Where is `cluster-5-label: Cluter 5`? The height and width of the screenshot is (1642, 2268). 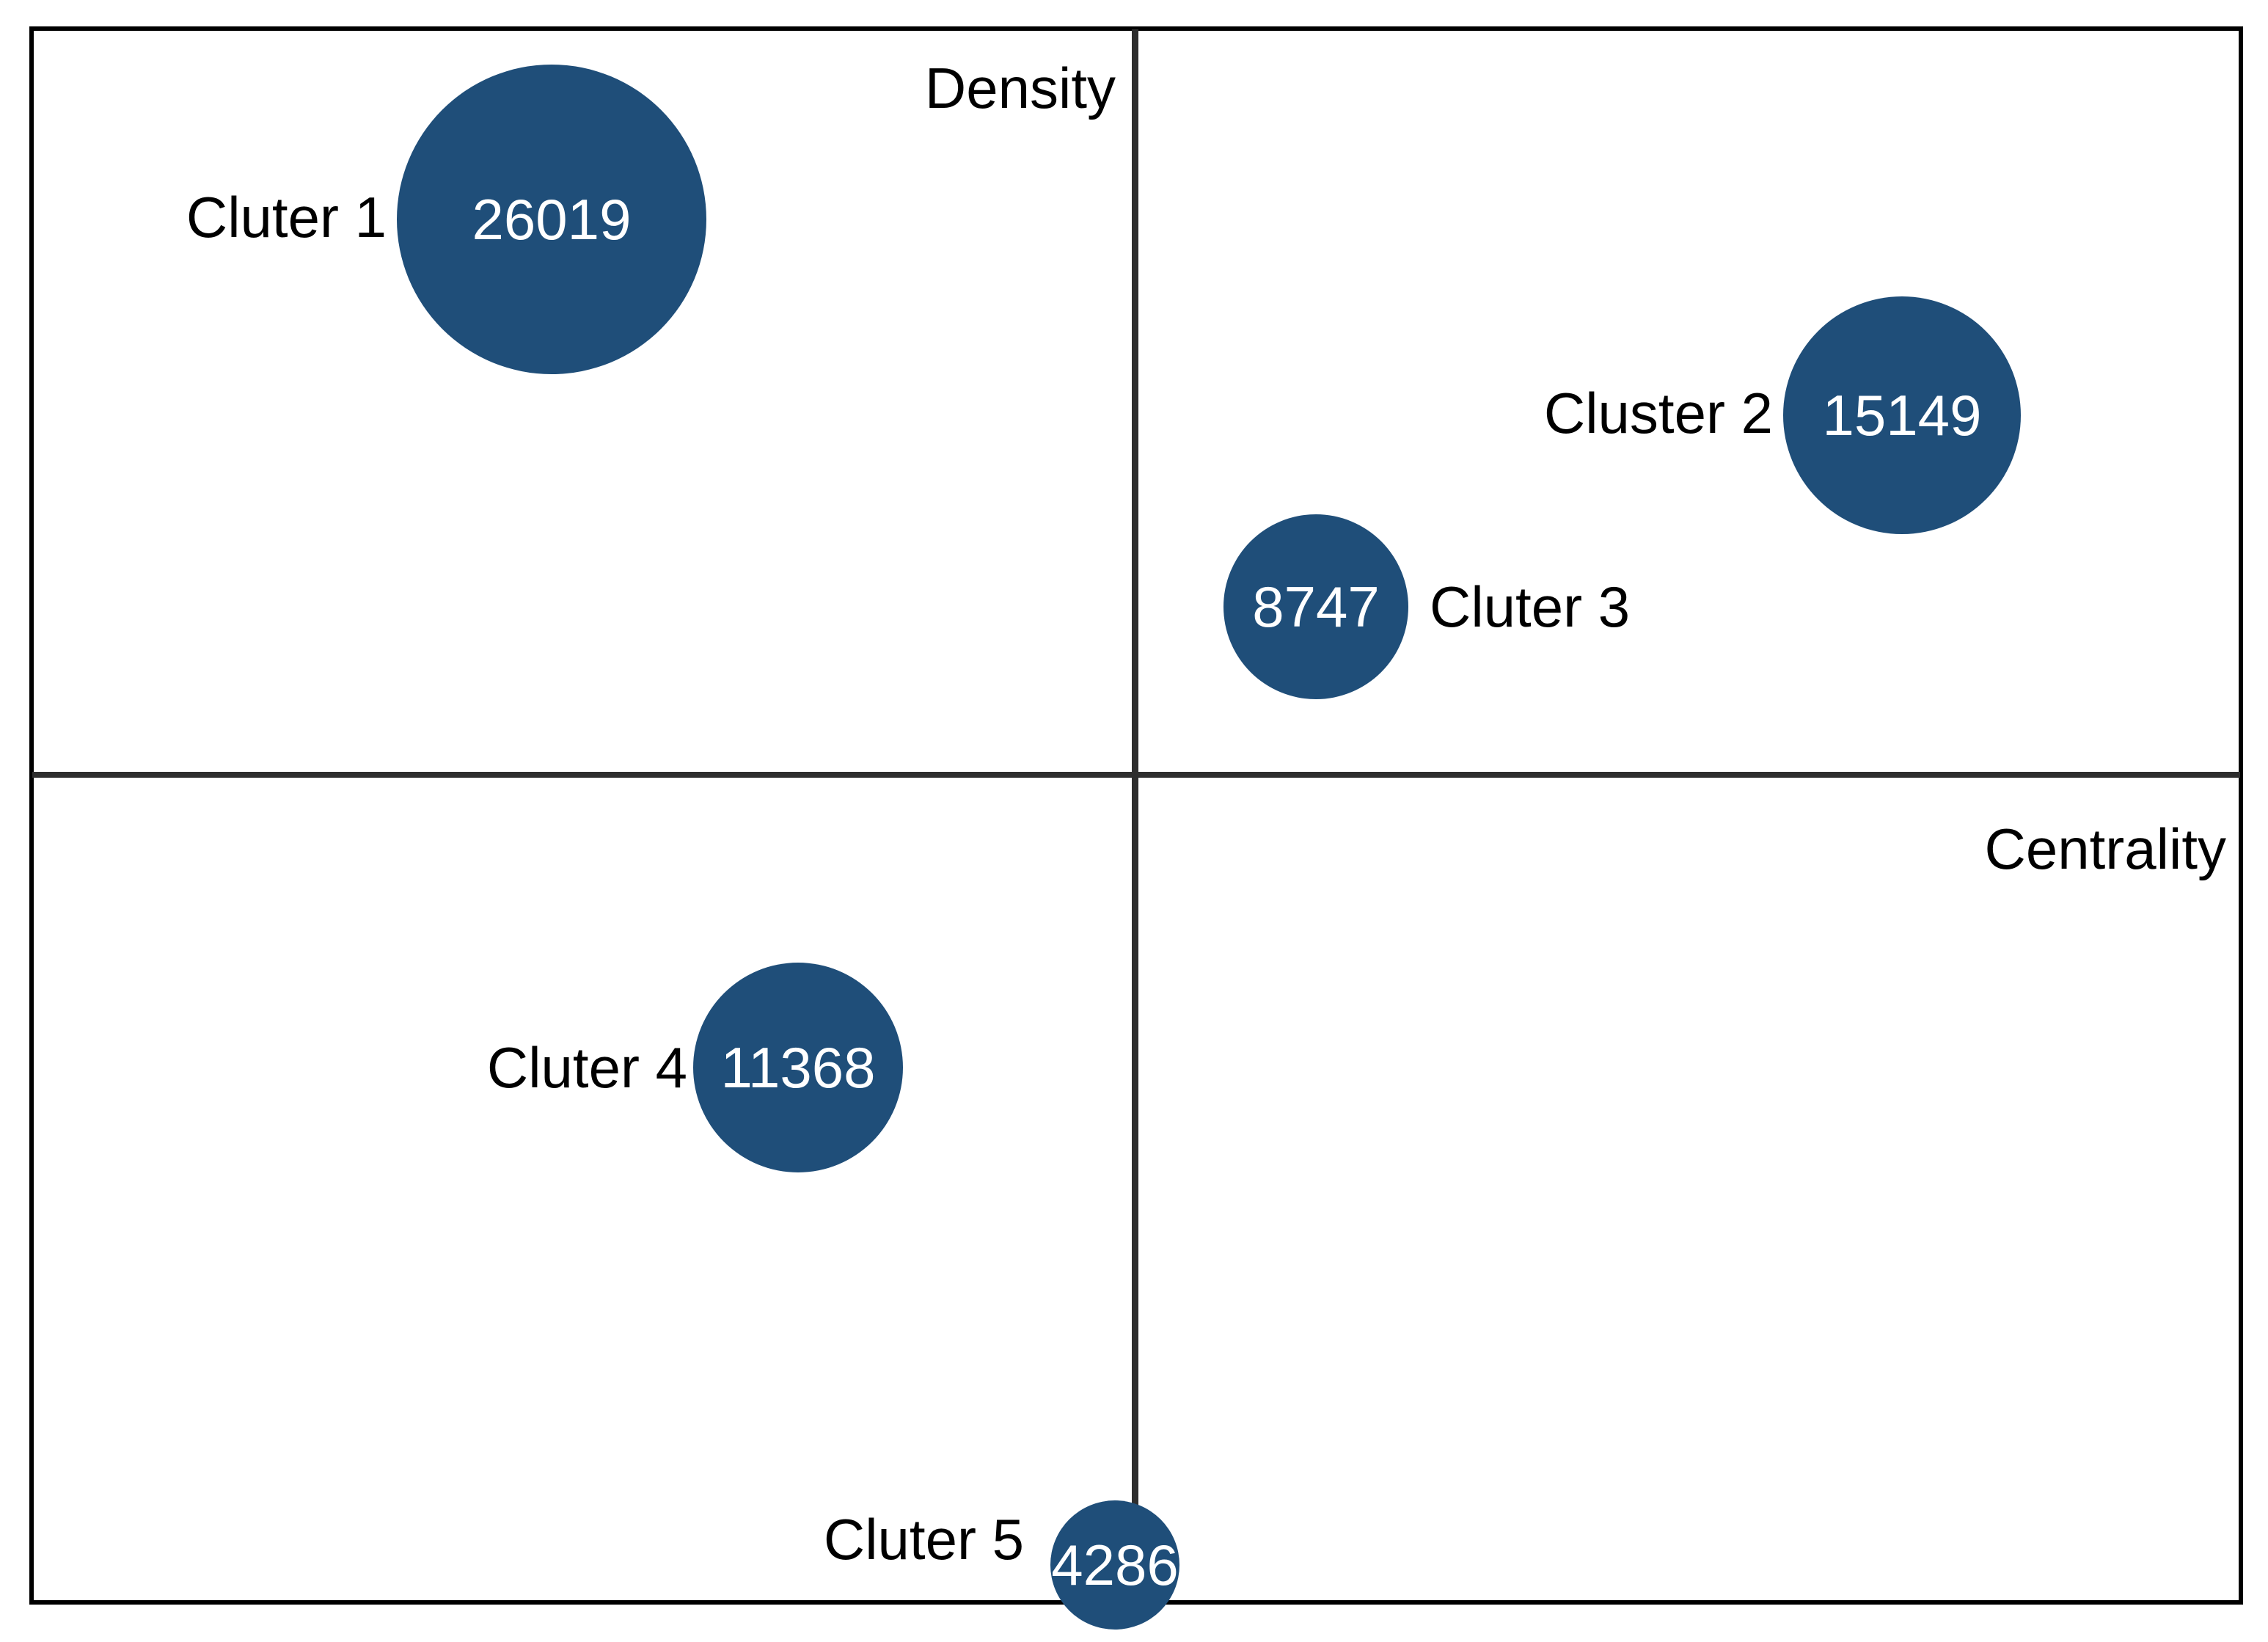
cluster-5-label: Cluter 5 is located at coordinates (923, 1539).